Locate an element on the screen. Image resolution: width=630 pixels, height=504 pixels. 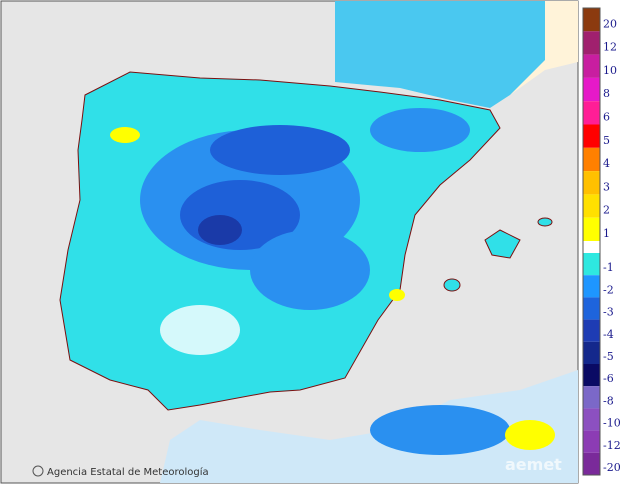
legend-label: -1 is located at coordinates (608, 267).